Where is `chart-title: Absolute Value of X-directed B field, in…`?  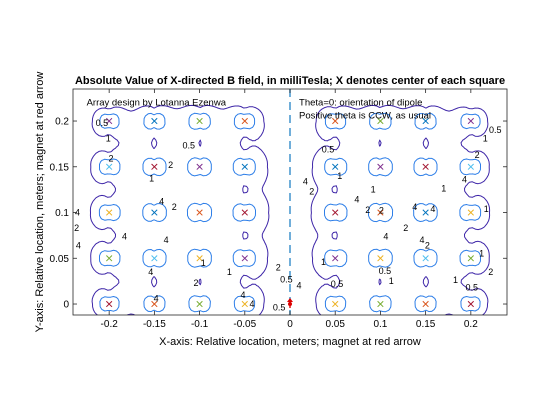 chart-title: Absolute Value of X-directed B field, in… is located at coordinates (290, 81).